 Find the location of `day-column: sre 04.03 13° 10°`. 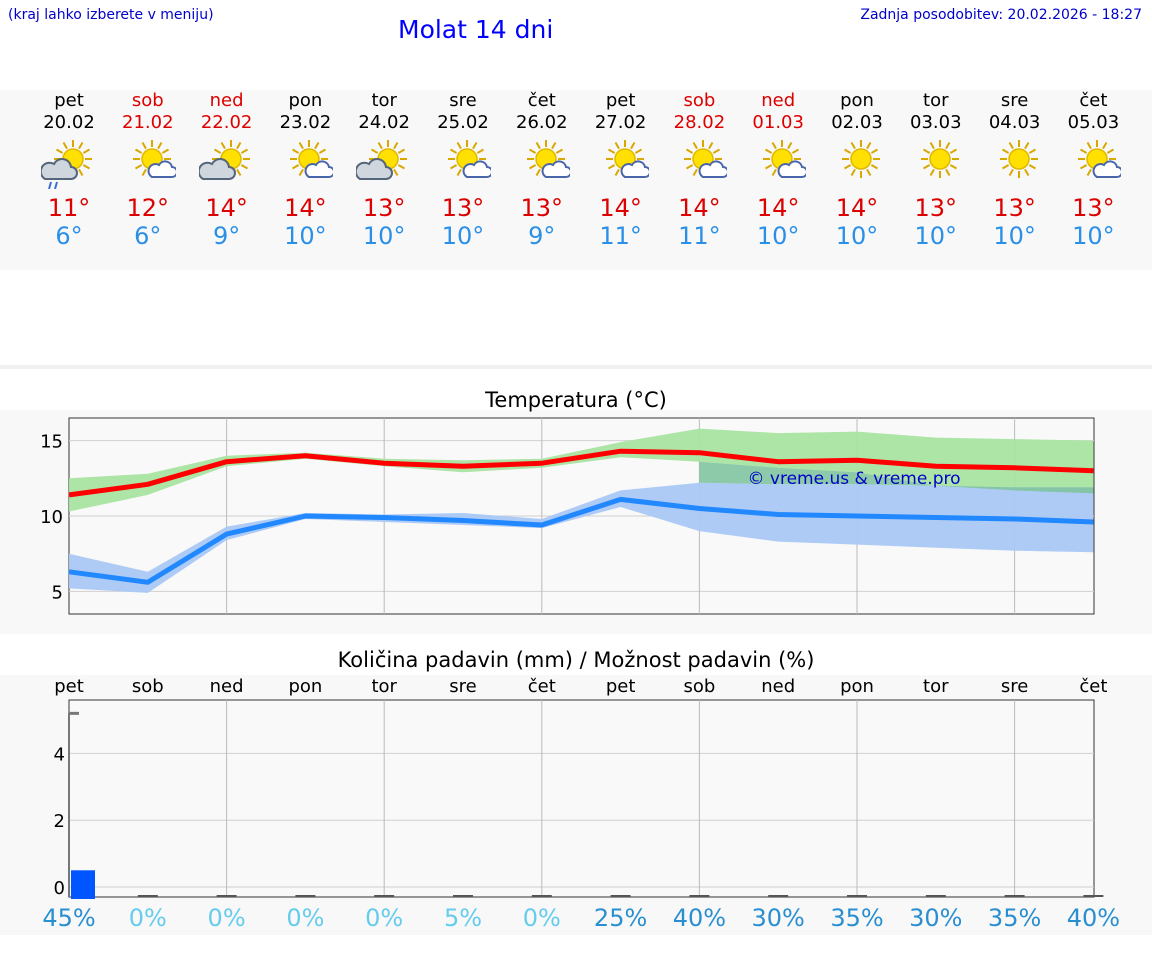

day-column: sre 04.03 13° 10° is located at coordinates (1015, 170).